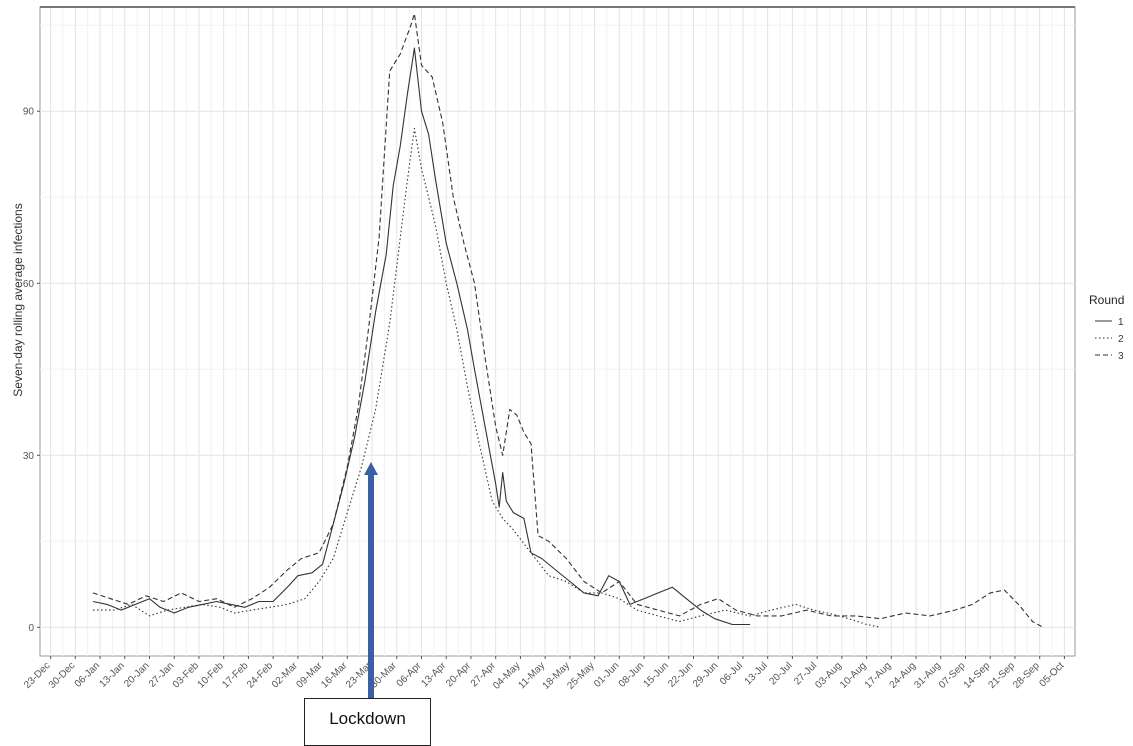 The image size is (1133, 746). Describe the element at coordinates (506, 675) in the screenshot. I see `x-tick-label: 04-May` at that location.